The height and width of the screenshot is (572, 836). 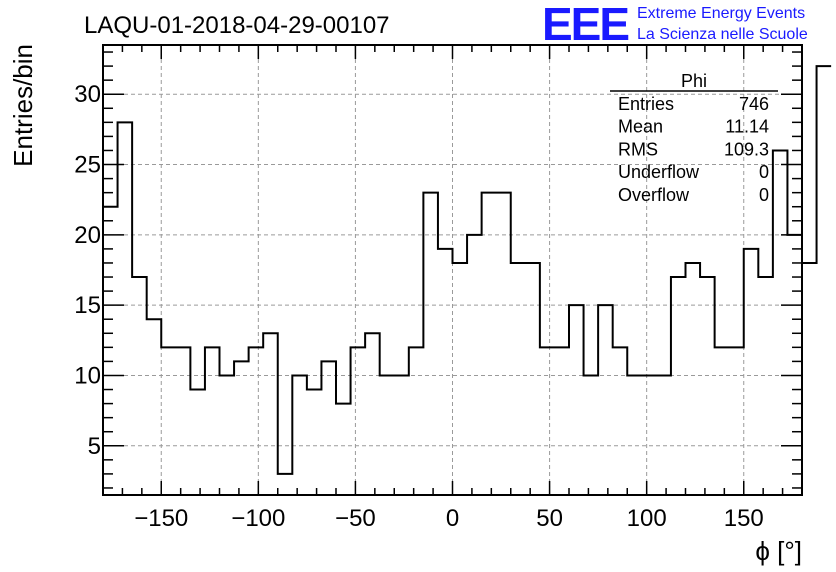 What do you see at coordinates (778, 551) in the screenshot?
I see `x-axis-label: ϕ [°]` at bounding box center [778, 551].